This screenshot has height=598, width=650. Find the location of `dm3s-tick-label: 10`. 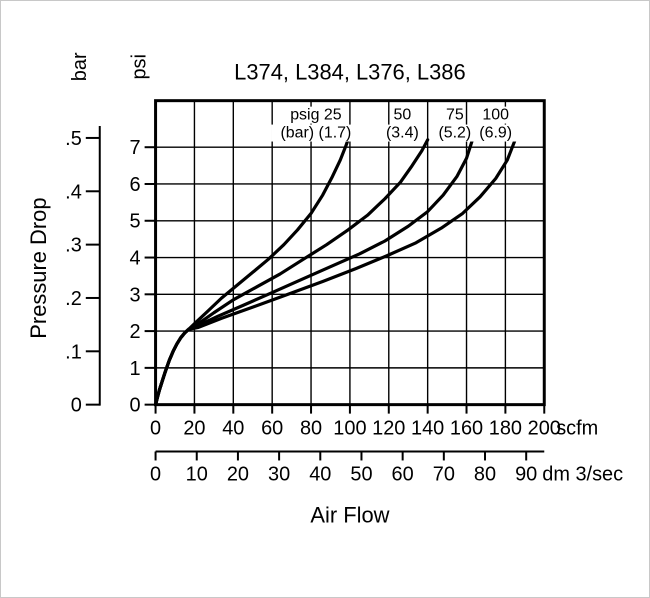

dm3s-tick-label: 10 is located at coordinates (197, 474).